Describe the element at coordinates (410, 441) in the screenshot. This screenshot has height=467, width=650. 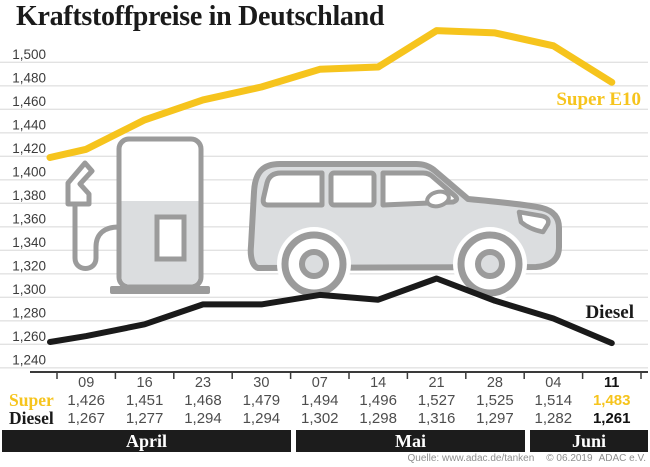
I see `month-bar-mai: Mai` at that location.